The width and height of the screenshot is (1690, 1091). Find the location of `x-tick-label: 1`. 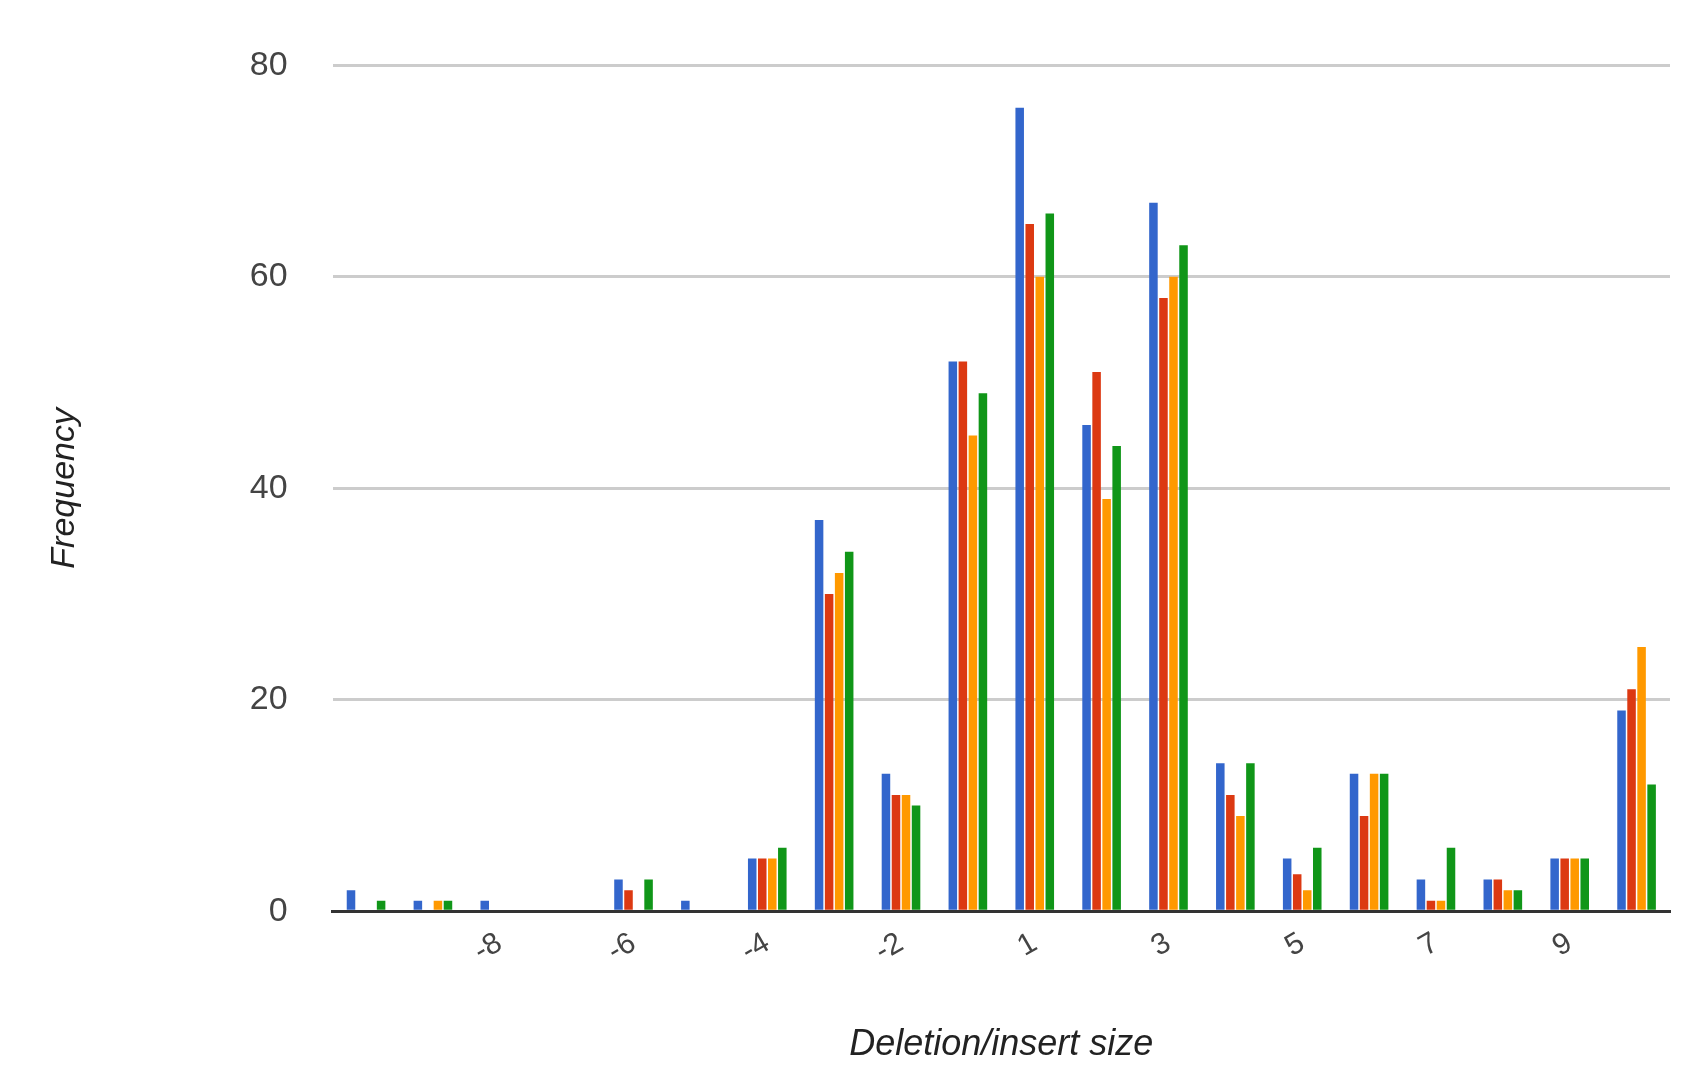

x-tick-label: 1 is located at coordinates (1026, 943).